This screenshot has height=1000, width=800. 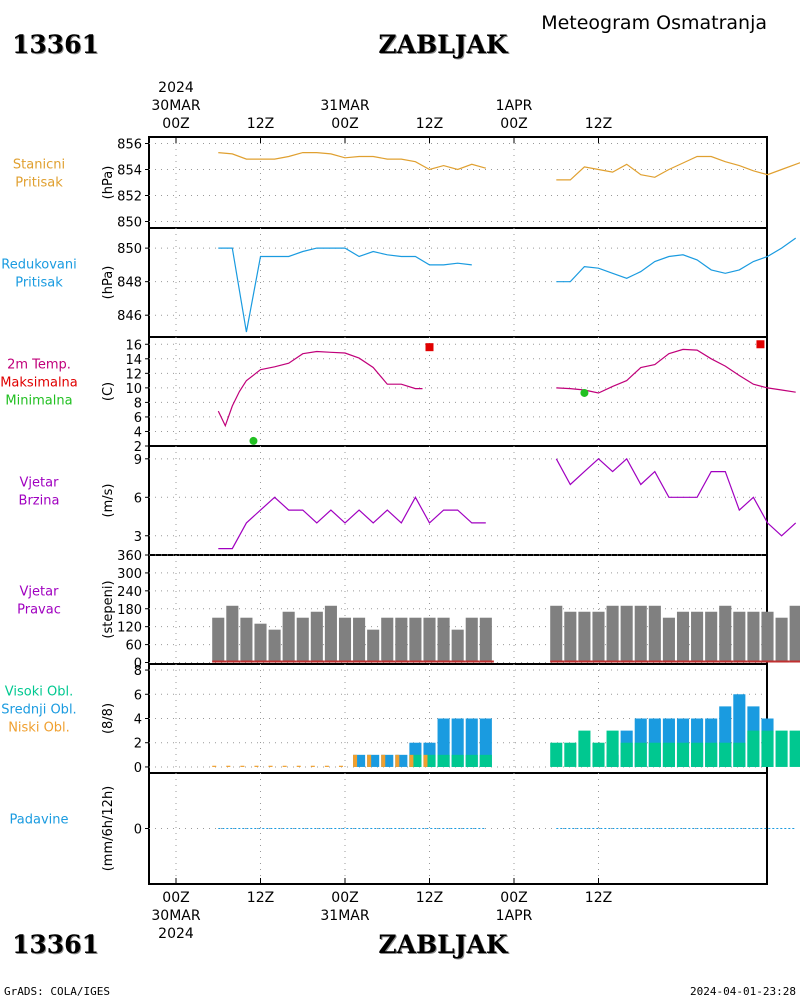 What do you see at coordinates (176, 934) in the screenshot?
I see `year-label-bottom: 2024` at bounding box center [176, 934].